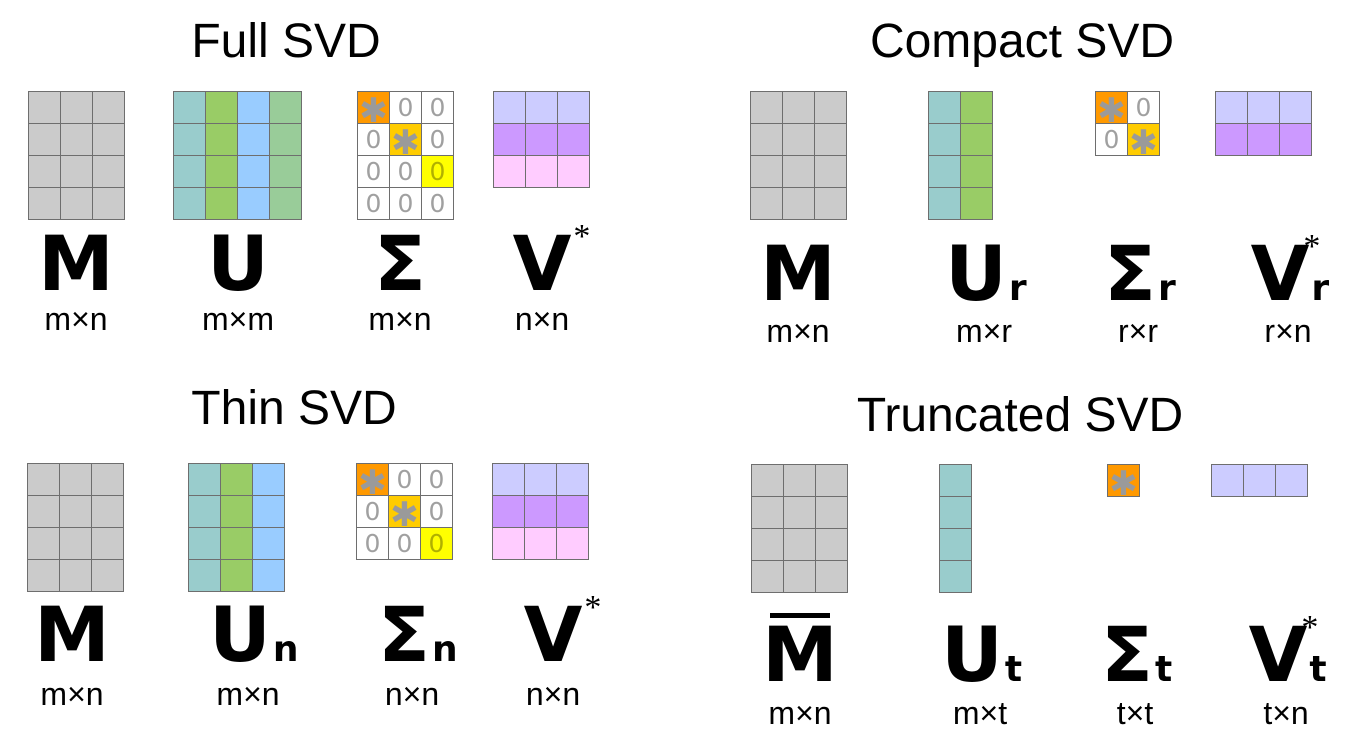  I want to click on matrix-sigma-t-grid: ✱, so click(1123, 482).